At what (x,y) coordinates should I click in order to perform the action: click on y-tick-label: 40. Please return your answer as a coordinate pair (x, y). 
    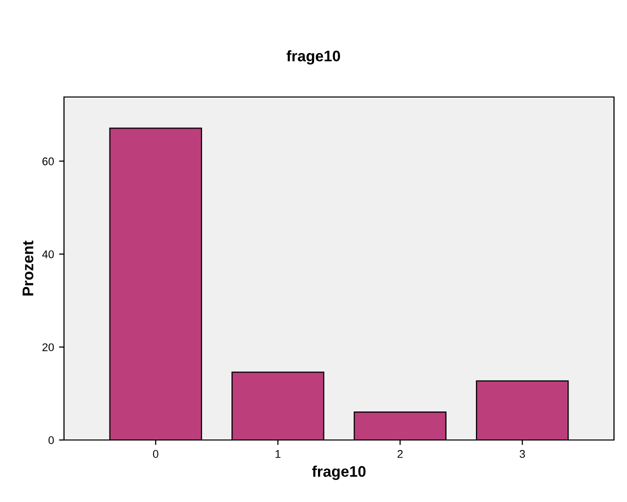
    Looking at the image, I should click on (48, 254).